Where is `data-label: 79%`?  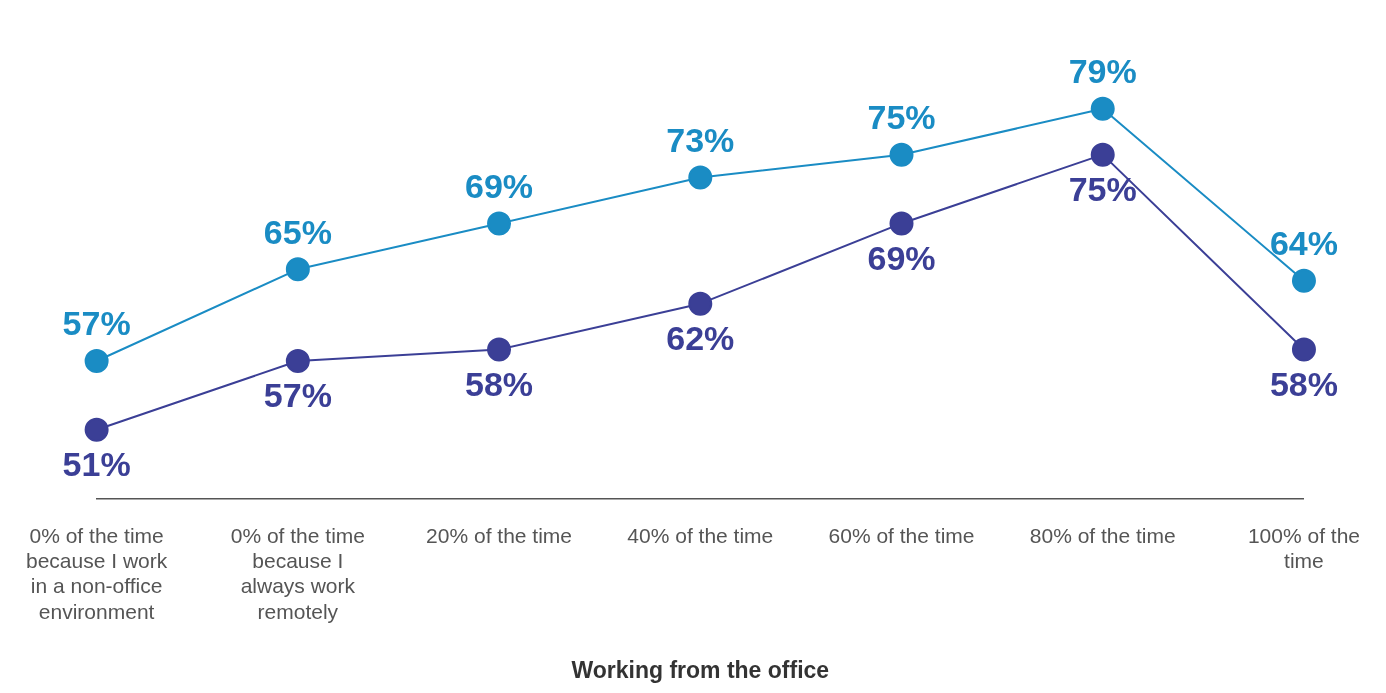
data-label: 79% is located at coordinates (1102, 71).